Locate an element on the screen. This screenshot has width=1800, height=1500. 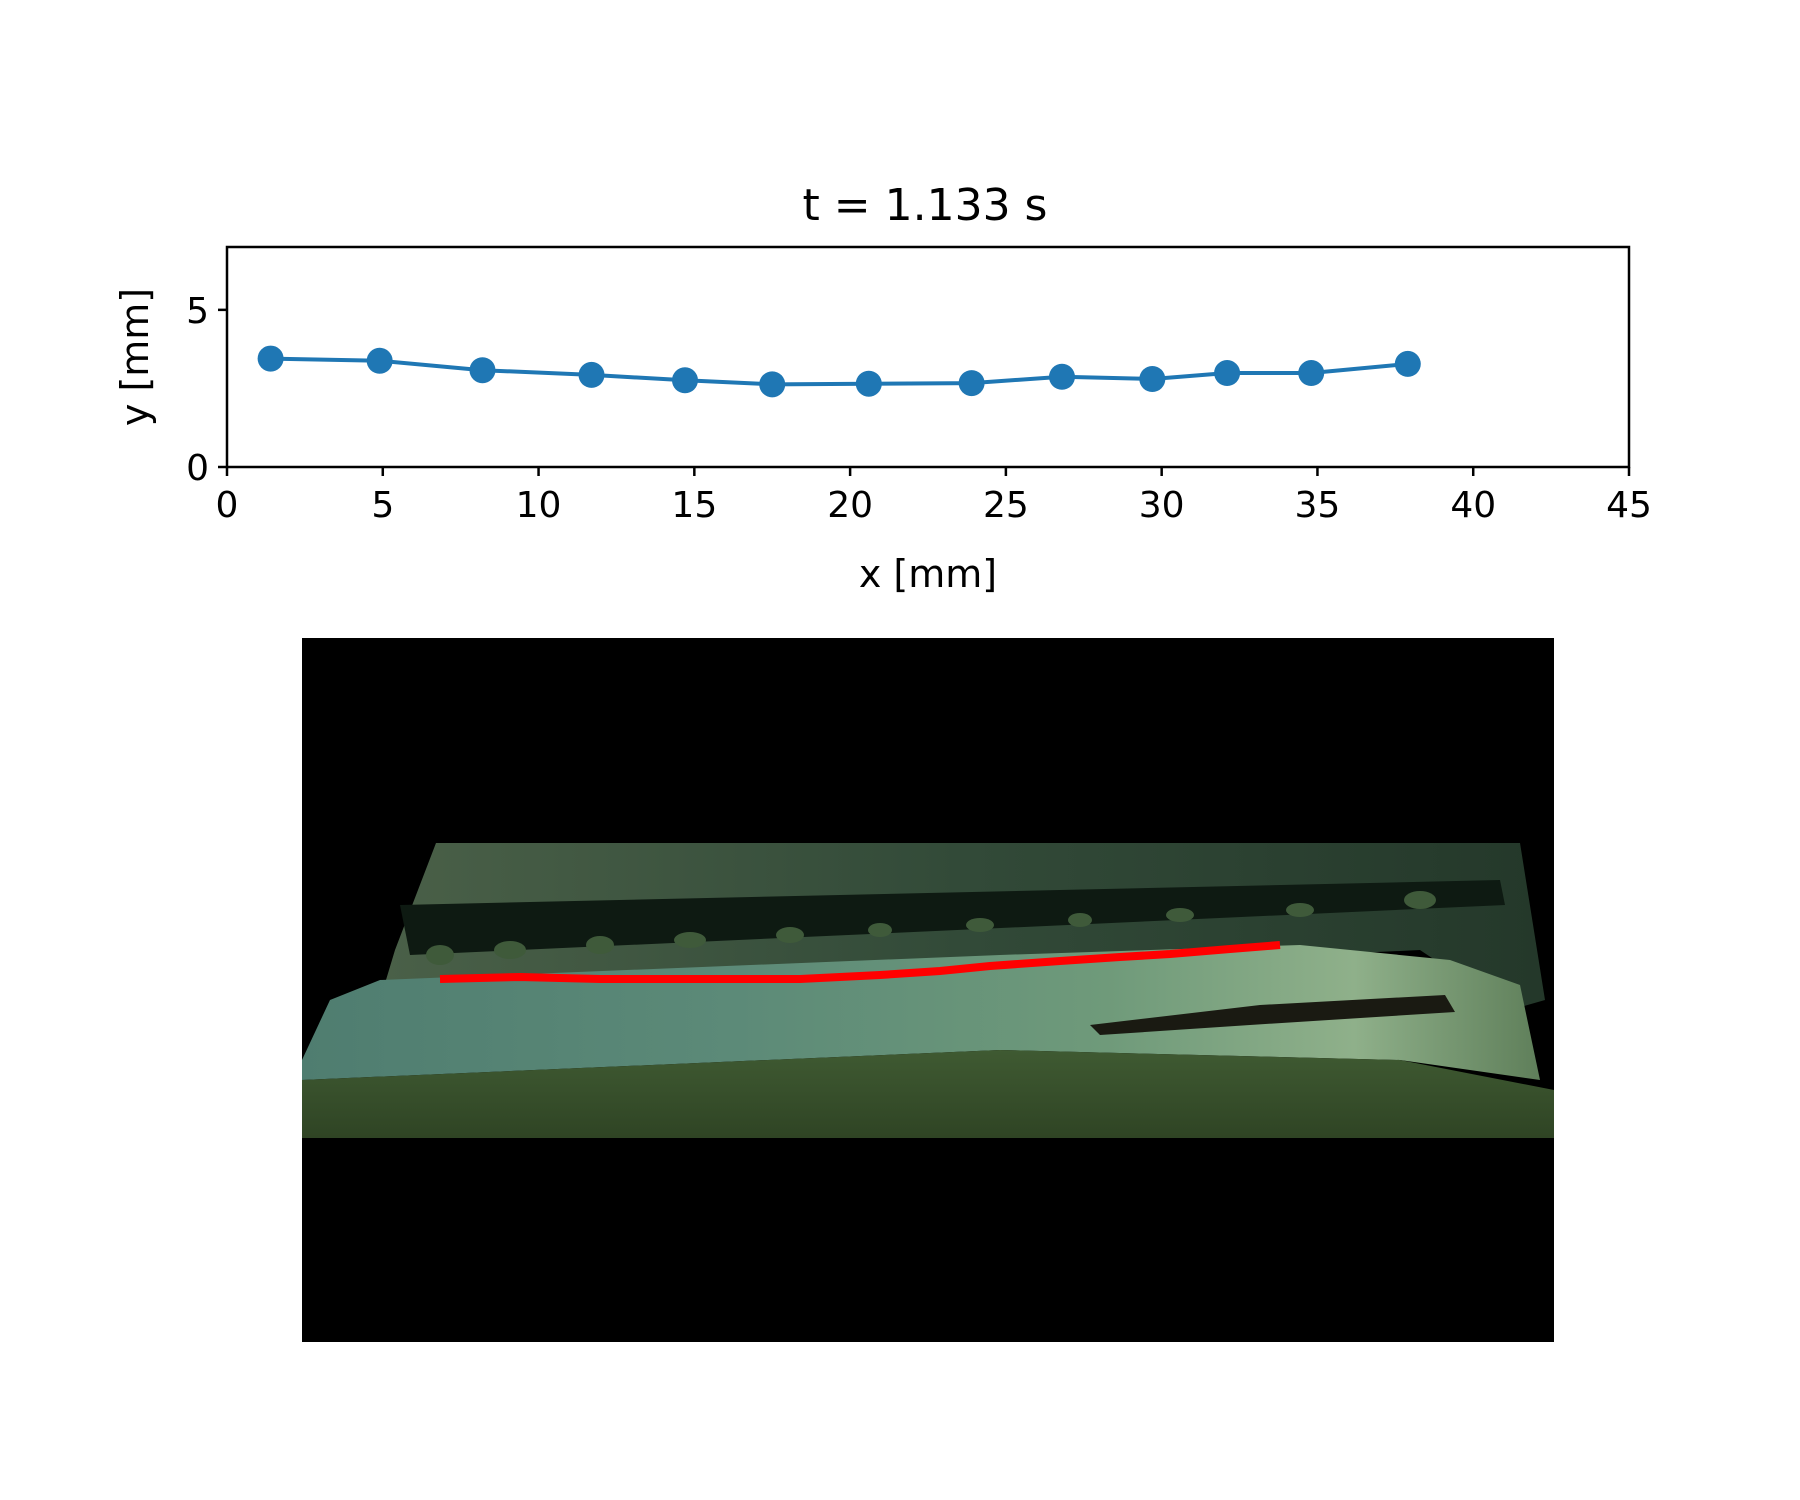
x-tick-label: 40 is located at coordinates (1473, 505).